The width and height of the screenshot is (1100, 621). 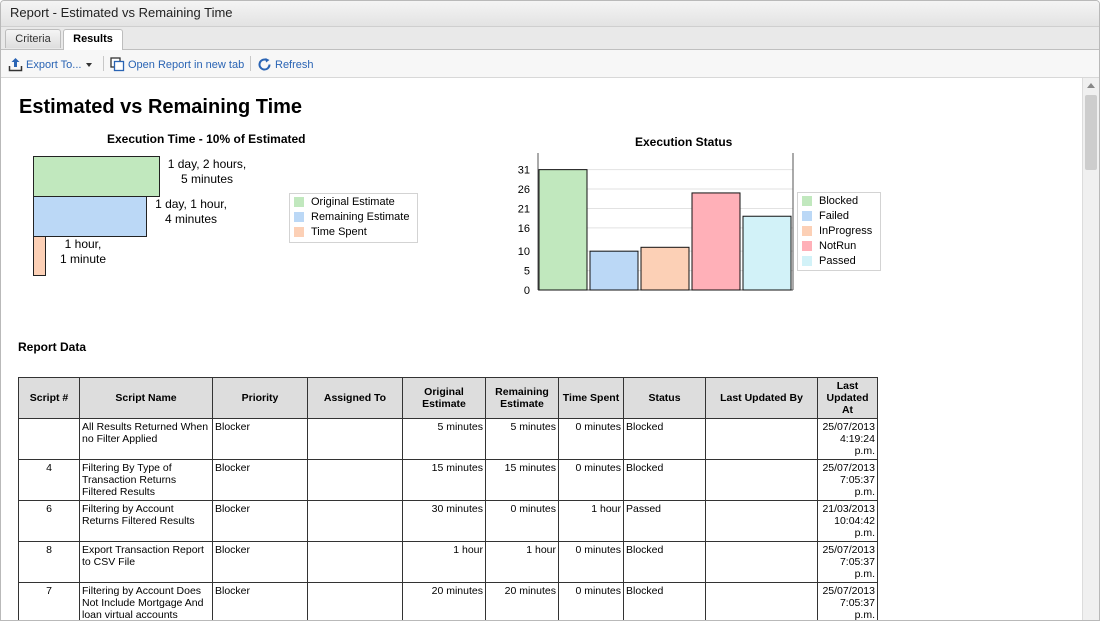 I want to click on bar-notrun, so click(x=716, y=241).